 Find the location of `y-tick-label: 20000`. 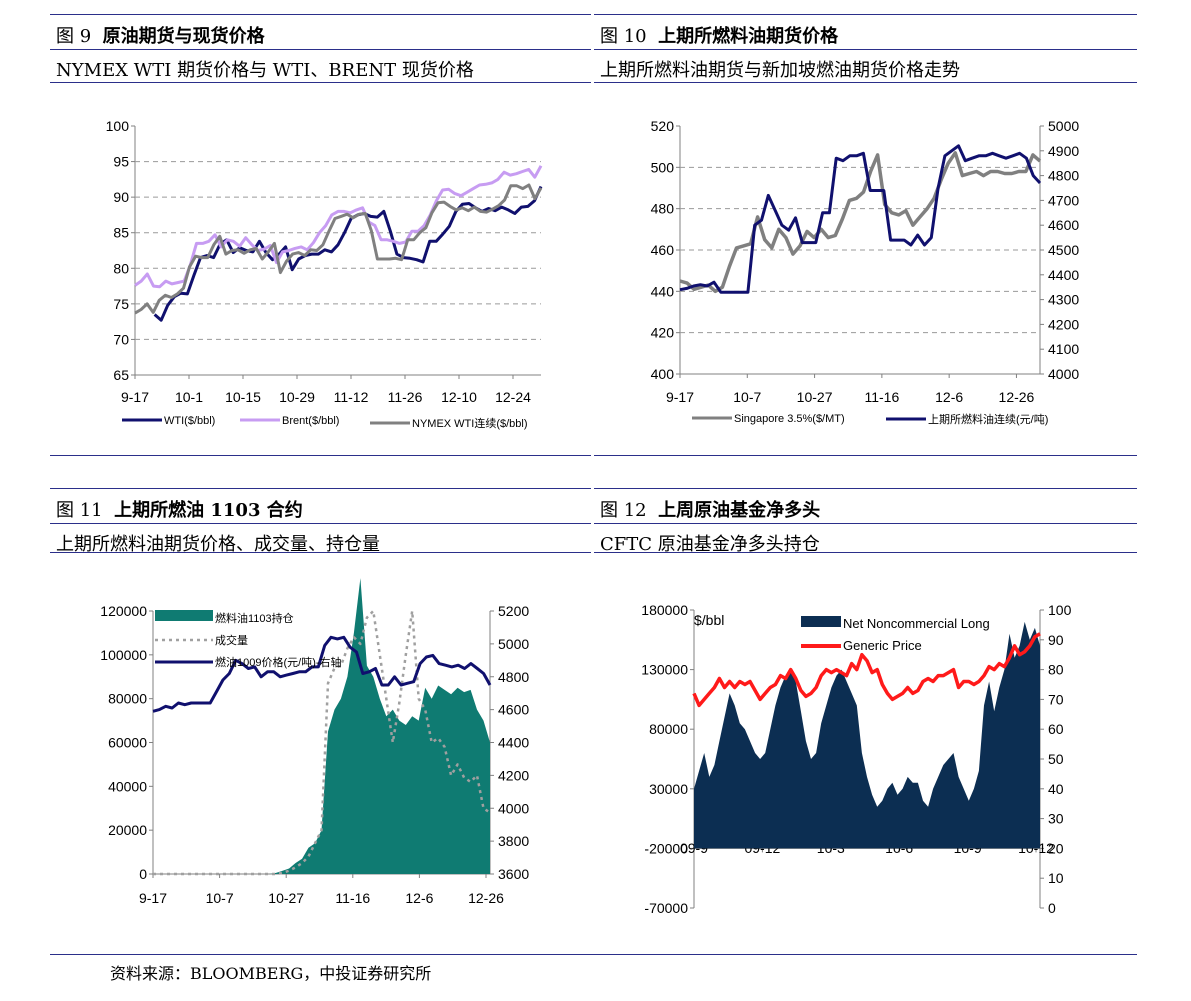

y-tick-label: 20000 is located at coordinates (127, 830).